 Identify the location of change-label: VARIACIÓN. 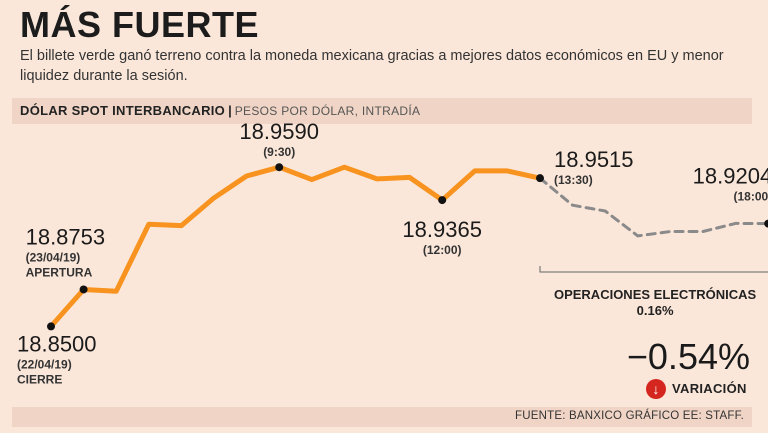
(709, 388).